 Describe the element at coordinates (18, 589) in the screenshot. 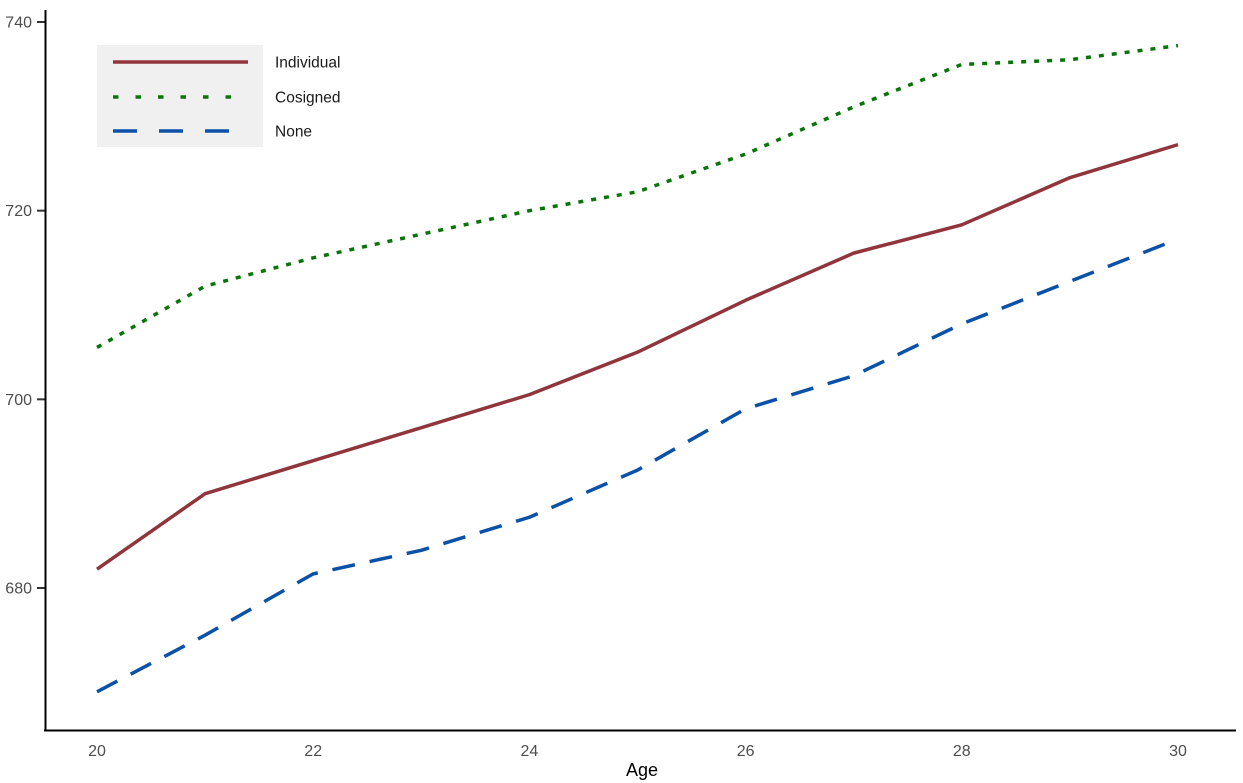

I see `y-tick-label: 680` at that location.